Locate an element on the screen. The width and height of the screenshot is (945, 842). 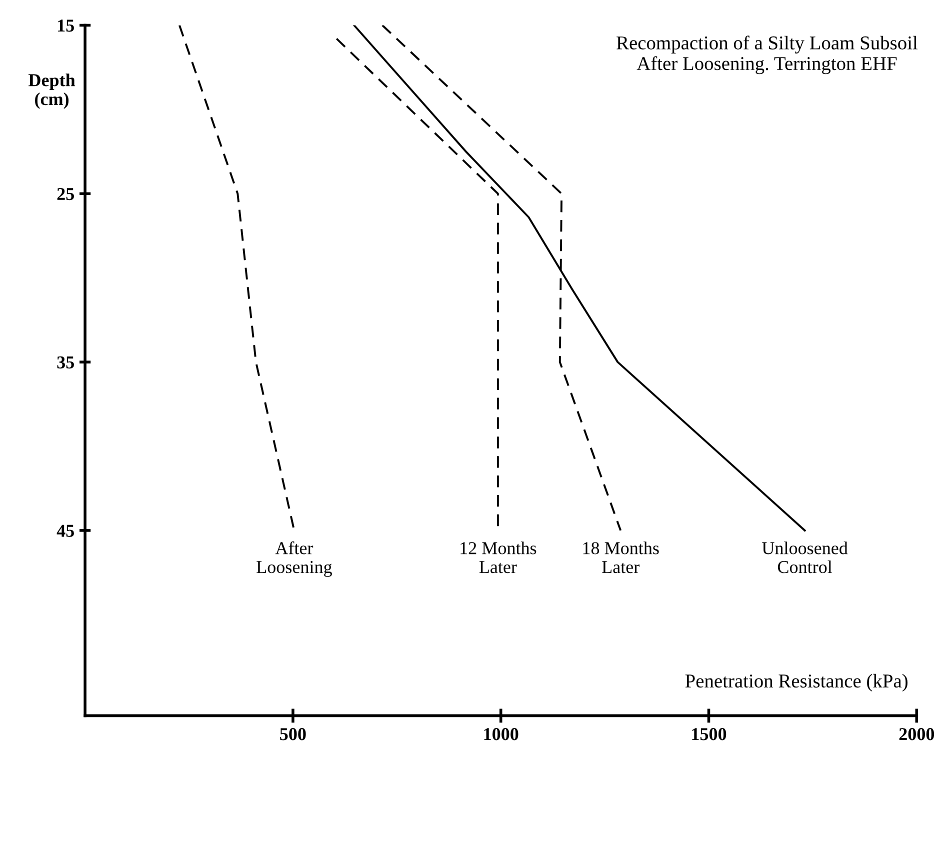
x-tick-label: 1500 is located at coordinates (709, 734).